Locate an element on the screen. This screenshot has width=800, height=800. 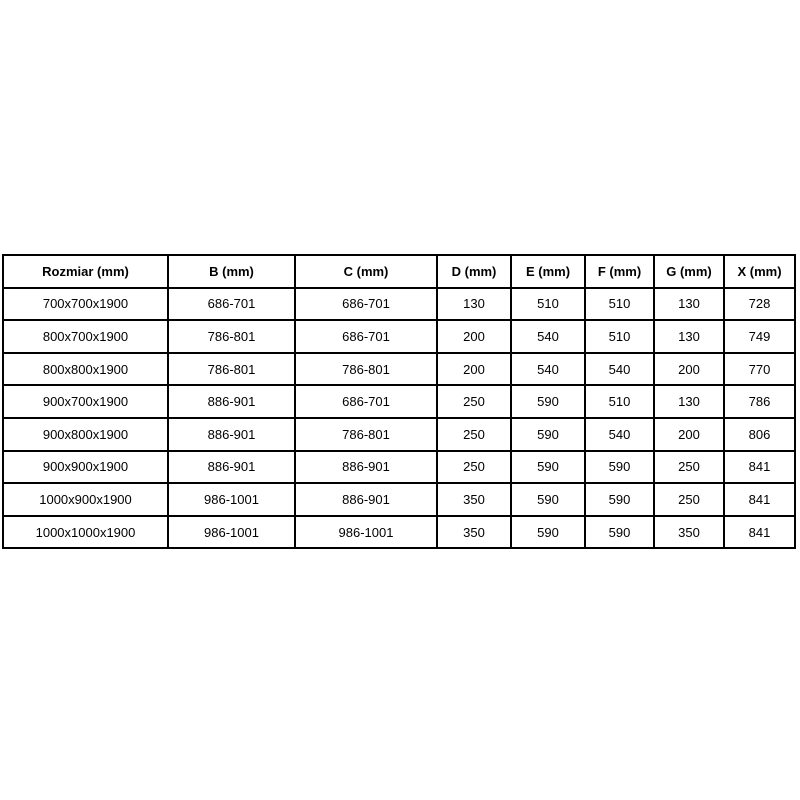
table-cell: 1000x900x1900 is located at coordinates (85, 499).